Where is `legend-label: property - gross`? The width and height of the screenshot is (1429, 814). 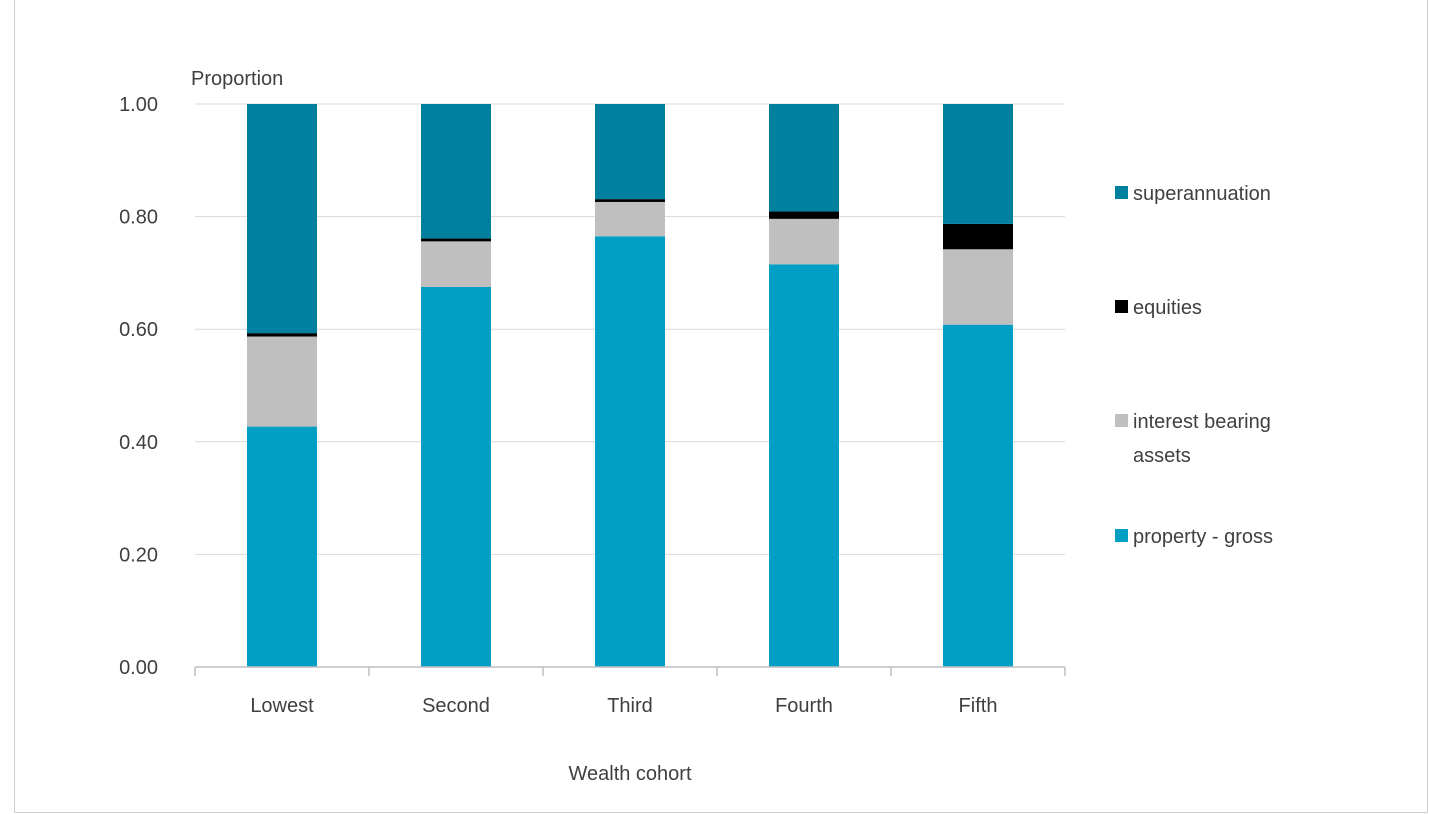
legend-label: property - gross is located at coordinates (1203, 537).